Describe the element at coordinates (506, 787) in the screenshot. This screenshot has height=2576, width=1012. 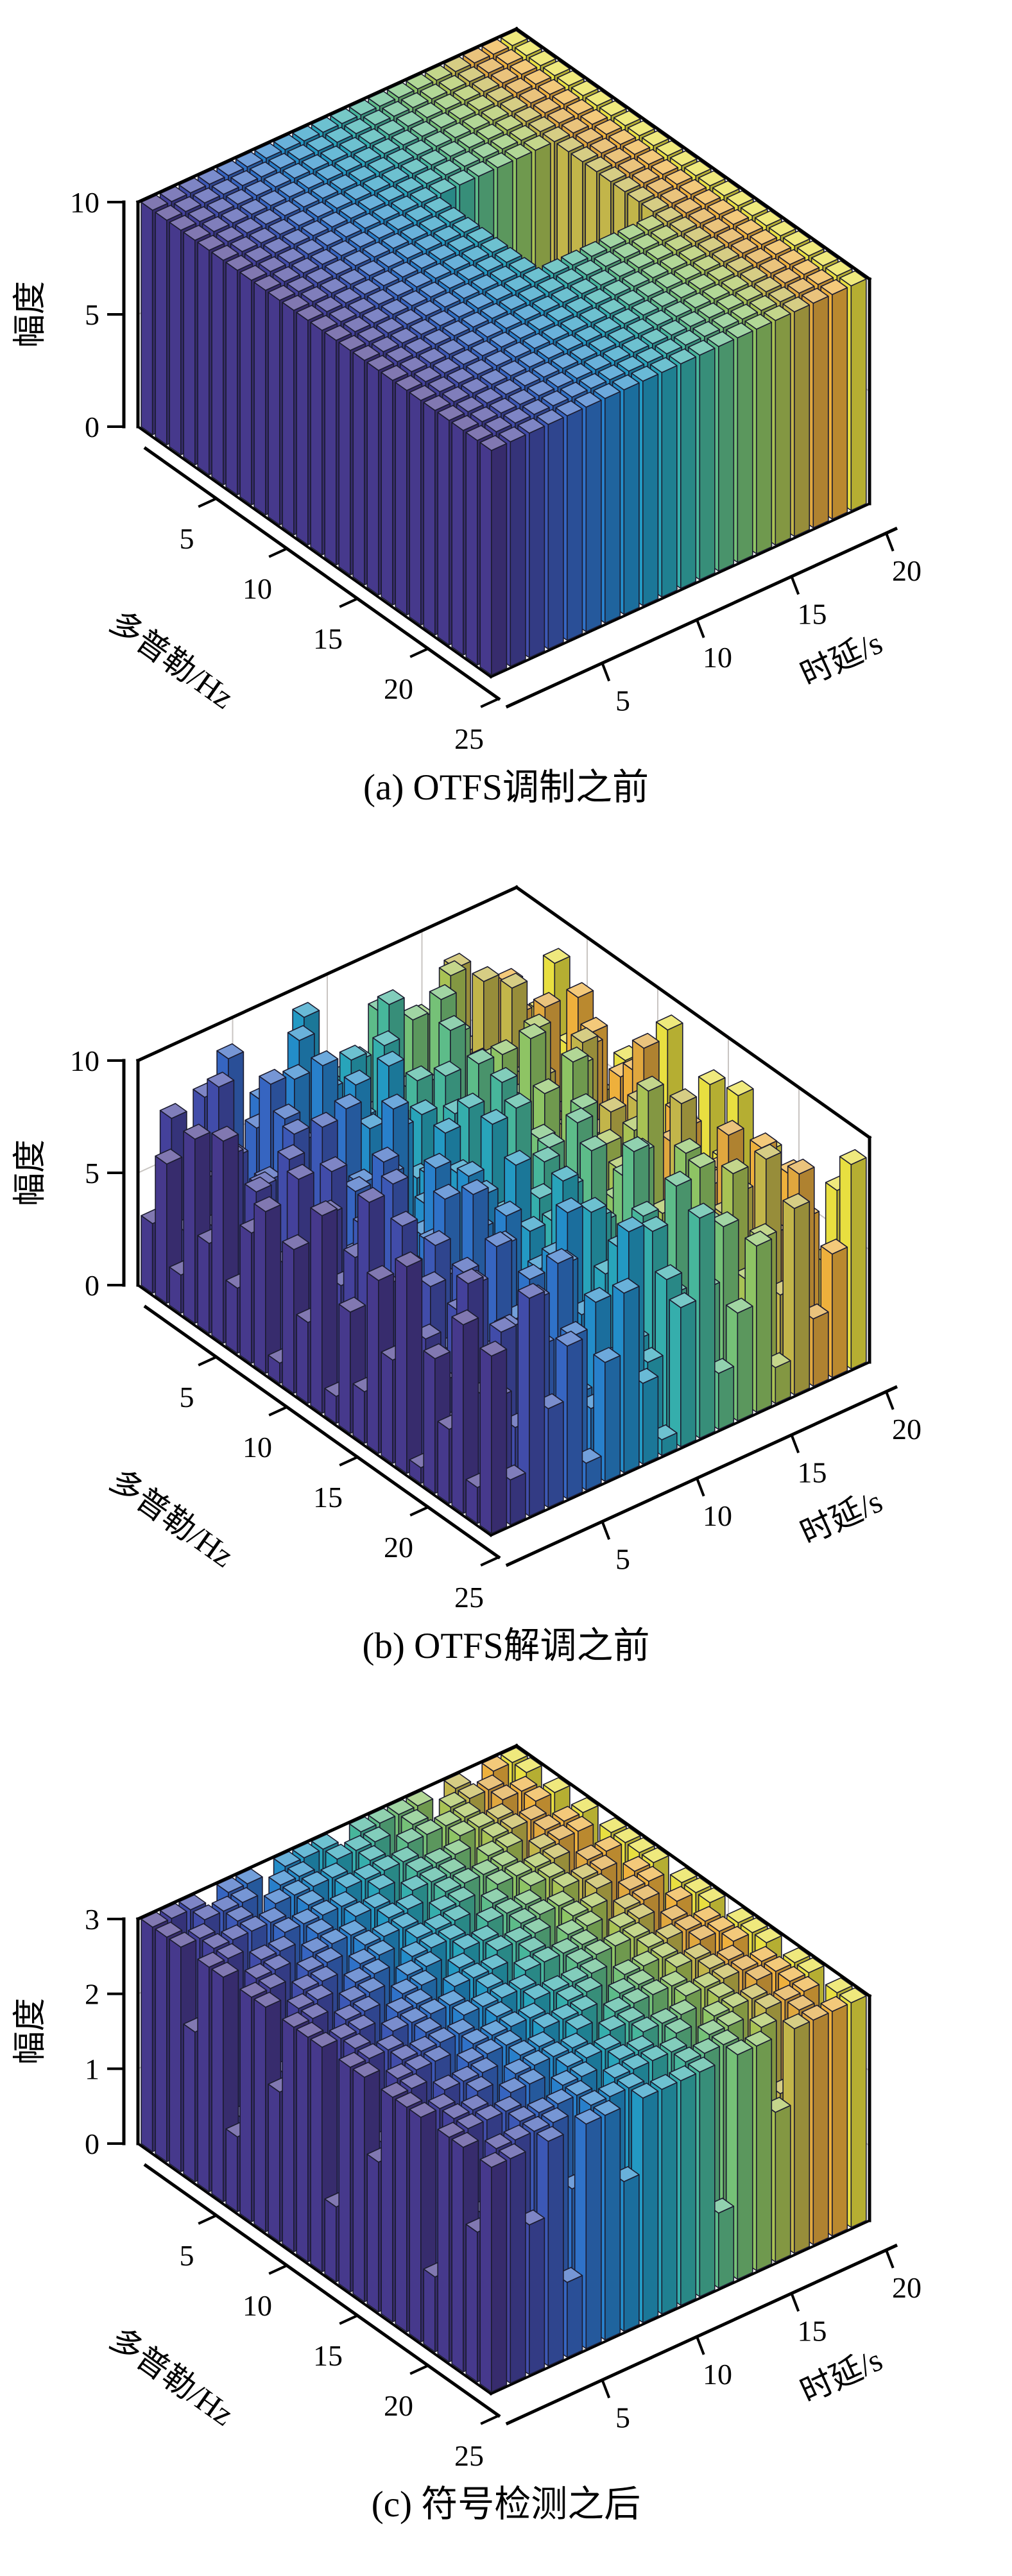
I see `chart-a-caption: (a) OTFS调制之前` at that location.